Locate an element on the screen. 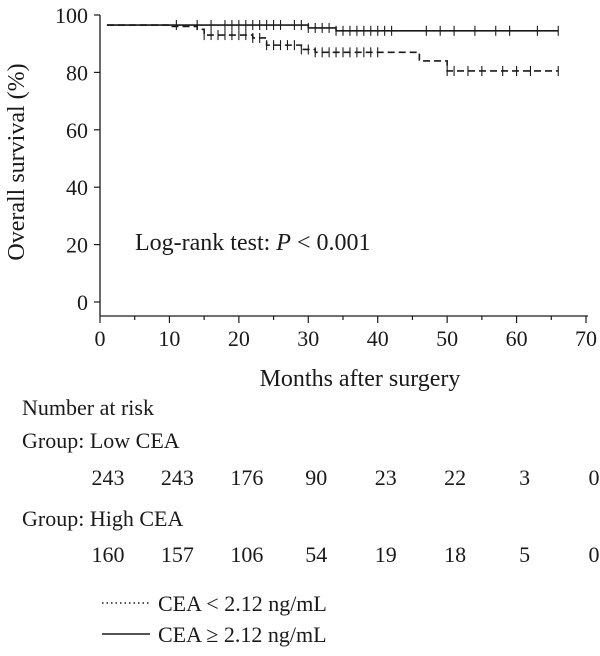 Image resolution: width=600 pixels, height=656 pixels. risk-group-high-label: Group: High CEA is located at coordinates (102, 518).